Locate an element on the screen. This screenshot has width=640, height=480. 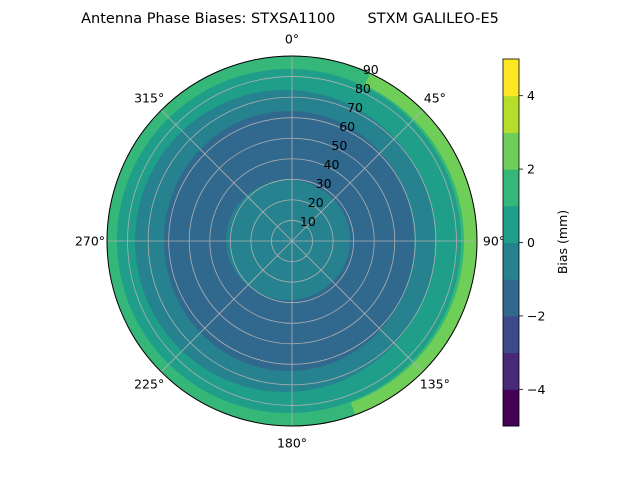
angular-tick-label: 180° is located at coordinates (292, 443).